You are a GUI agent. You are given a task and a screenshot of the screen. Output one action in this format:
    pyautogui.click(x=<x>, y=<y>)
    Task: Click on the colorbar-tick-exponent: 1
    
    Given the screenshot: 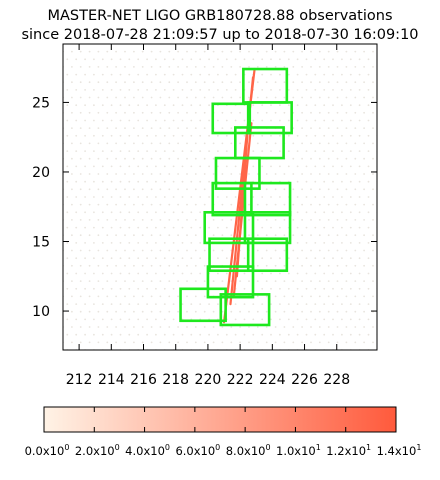 What is the action you would take?
    pyautogui.click(x=318, y=447)
    